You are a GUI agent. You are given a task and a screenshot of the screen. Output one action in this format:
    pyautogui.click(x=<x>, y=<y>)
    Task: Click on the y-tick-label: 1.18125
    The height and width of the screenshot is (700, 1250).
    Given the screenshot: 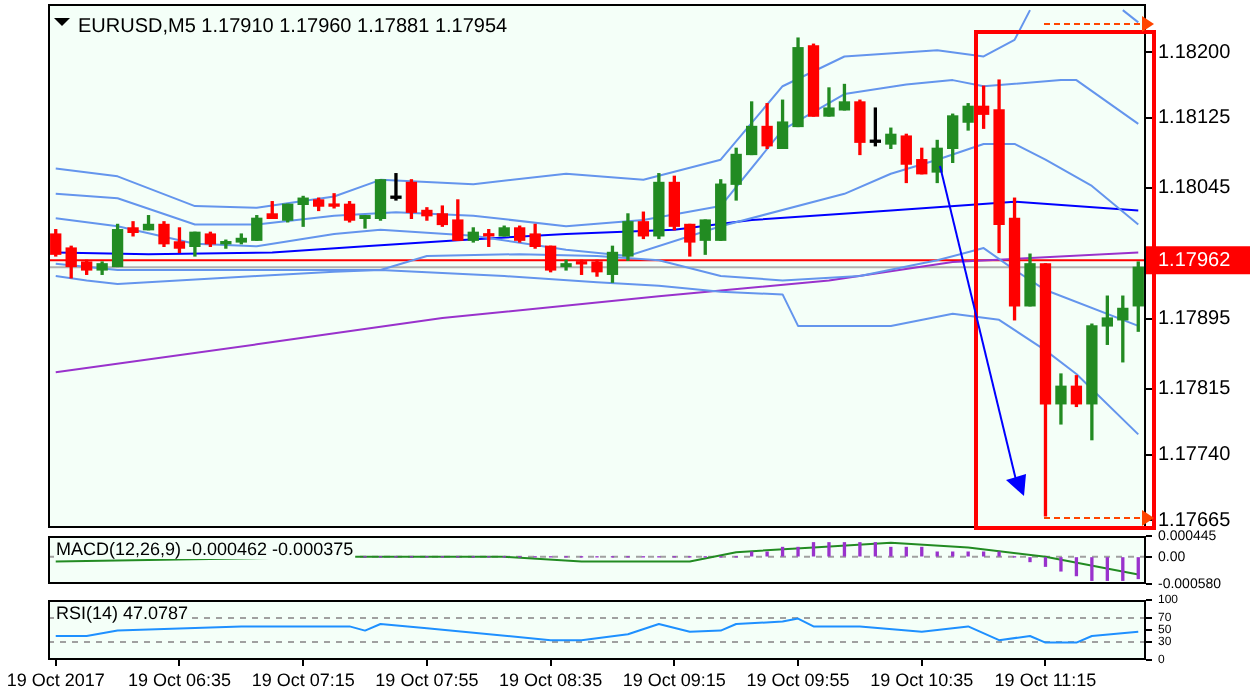 What is the action you would take?
    pyautogui.click(x=1195, y=118)
    